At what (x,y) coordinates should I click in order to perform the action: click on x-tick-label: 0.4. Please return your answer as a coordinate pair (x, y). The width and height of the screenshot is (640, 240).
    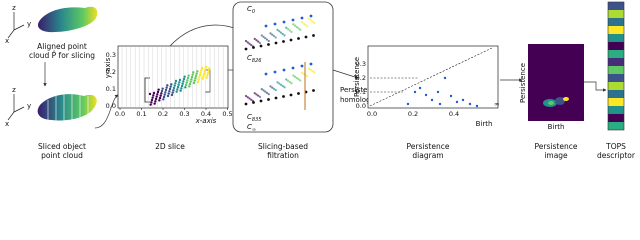
    Looking at the image, I should click on (454, 114).